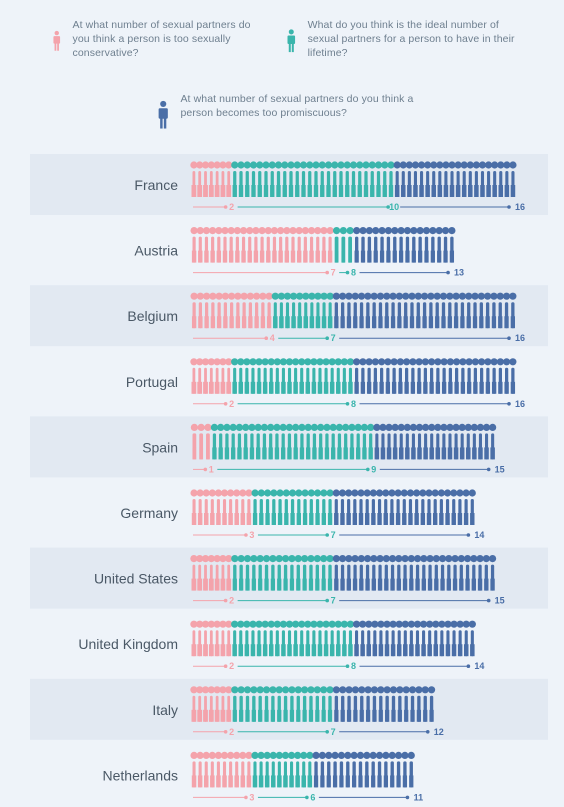  Describe the element at coordinates (165, 710) in the screenshot. I see `country-label: Italy` at that location.